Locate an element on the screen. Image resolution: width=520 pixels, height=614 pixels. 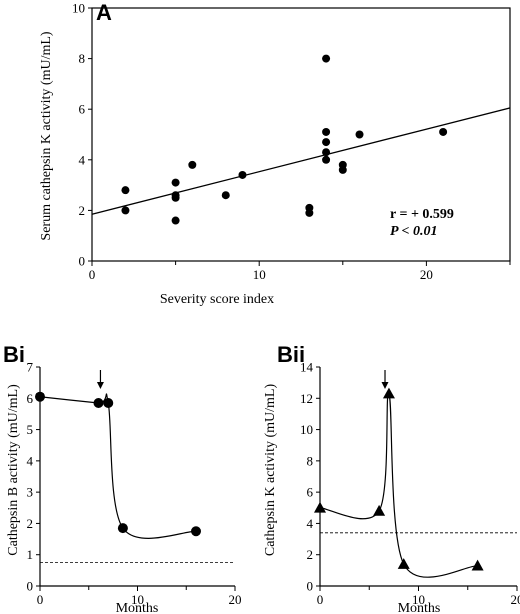
panel-bi-x-axis-label: Months is located at coordinates (137, 607).